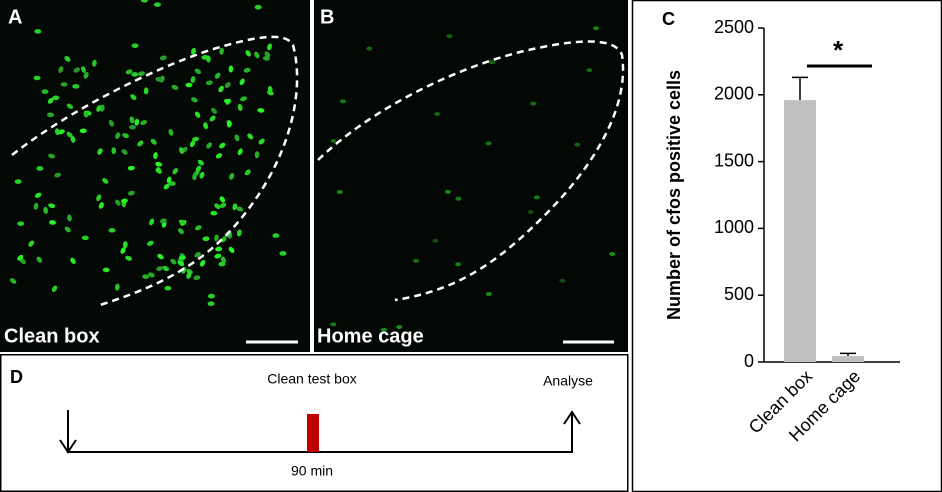 This screenshot has width=942, height=492. I want to click on end-label: Analyse, so click(568, 381).